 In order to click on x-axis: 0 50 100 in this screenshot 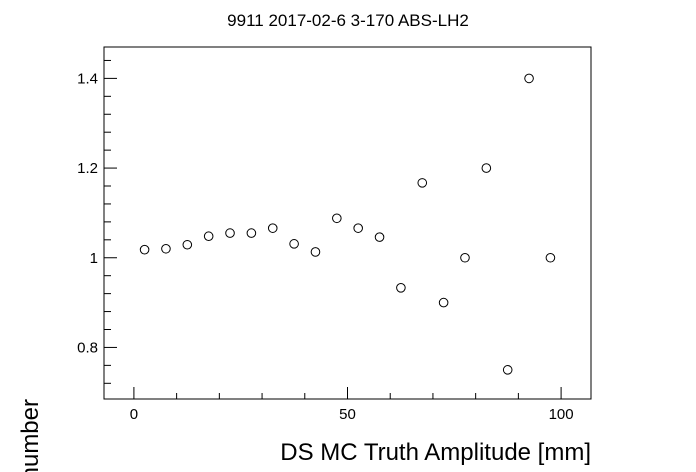, I will do `click(352, 405)`.